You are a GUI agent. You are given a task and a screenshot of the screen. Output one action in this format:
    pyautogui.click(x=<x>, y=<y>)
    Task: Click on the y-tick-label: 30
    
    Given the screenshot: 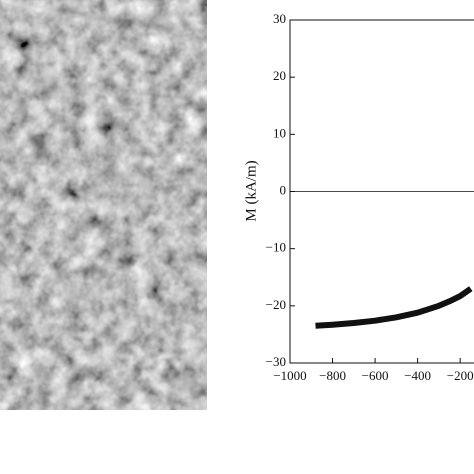 What is the action you would take?
    pyautogui.click(x=279, y=18)
    